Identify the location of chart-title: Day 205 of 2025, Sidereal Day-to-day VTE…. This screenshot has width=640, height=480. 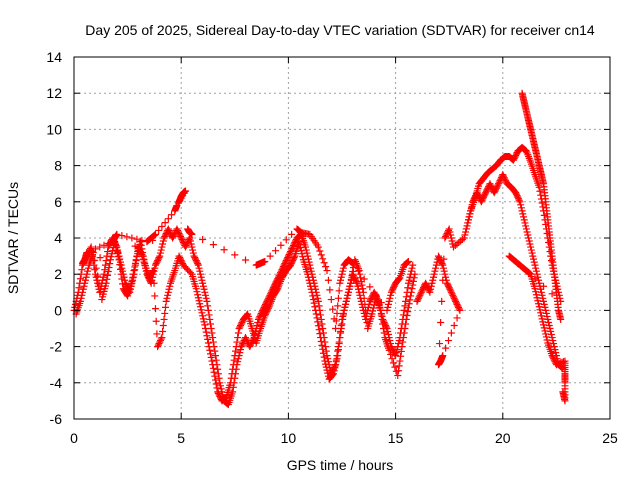
(340, 30).